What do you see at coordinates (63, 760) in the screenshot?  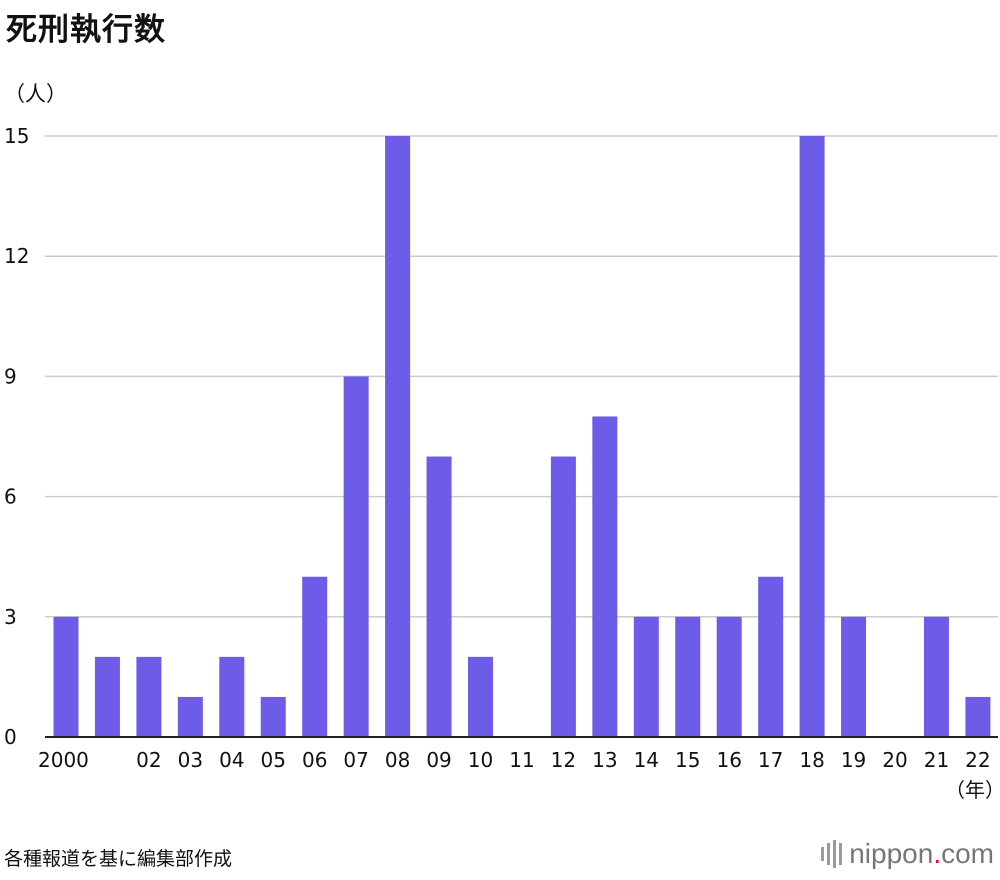 I see `x-tick-label: 2000` at bounding box center [63, 760].